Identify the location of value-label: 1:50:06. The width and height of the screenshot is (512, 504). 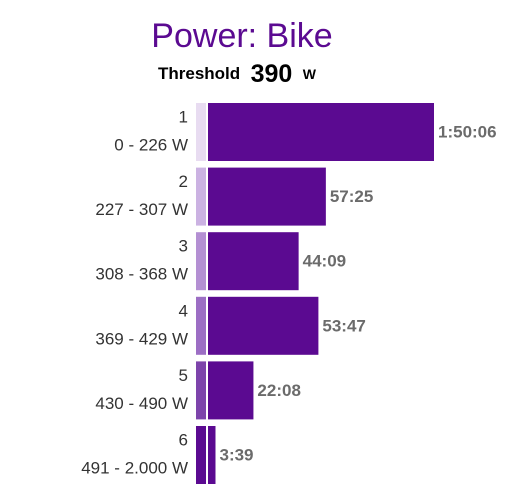
(467, 131).